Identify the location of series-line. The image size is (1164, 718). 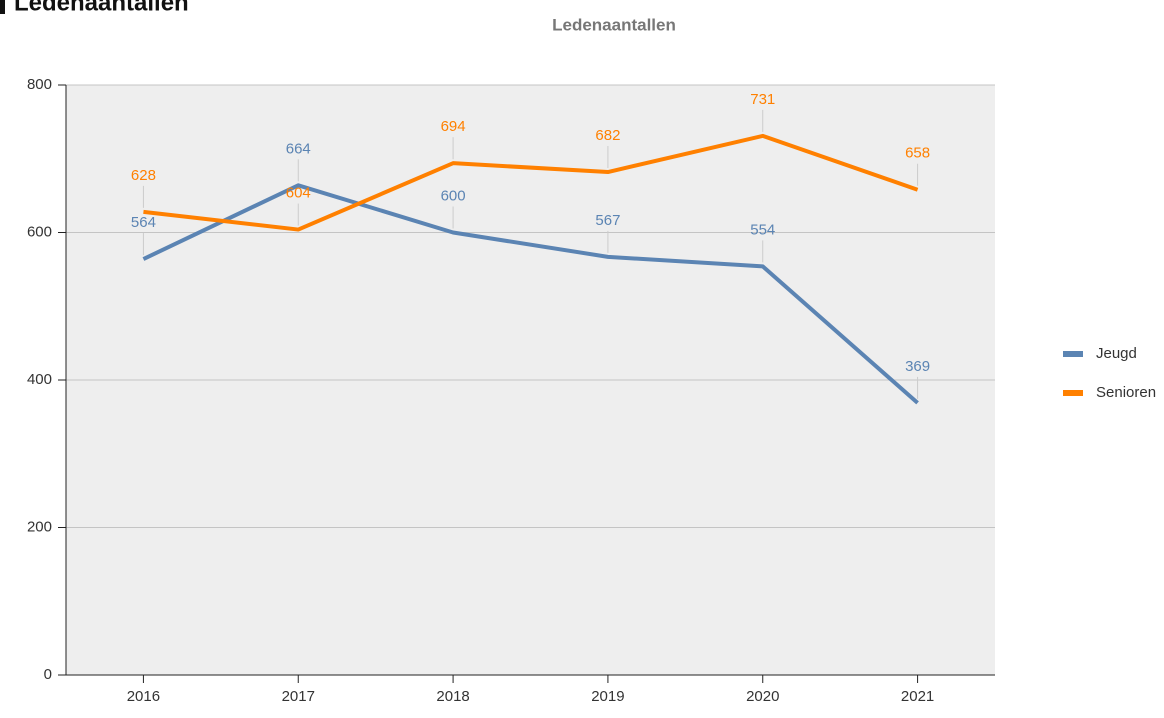
(531, 182).